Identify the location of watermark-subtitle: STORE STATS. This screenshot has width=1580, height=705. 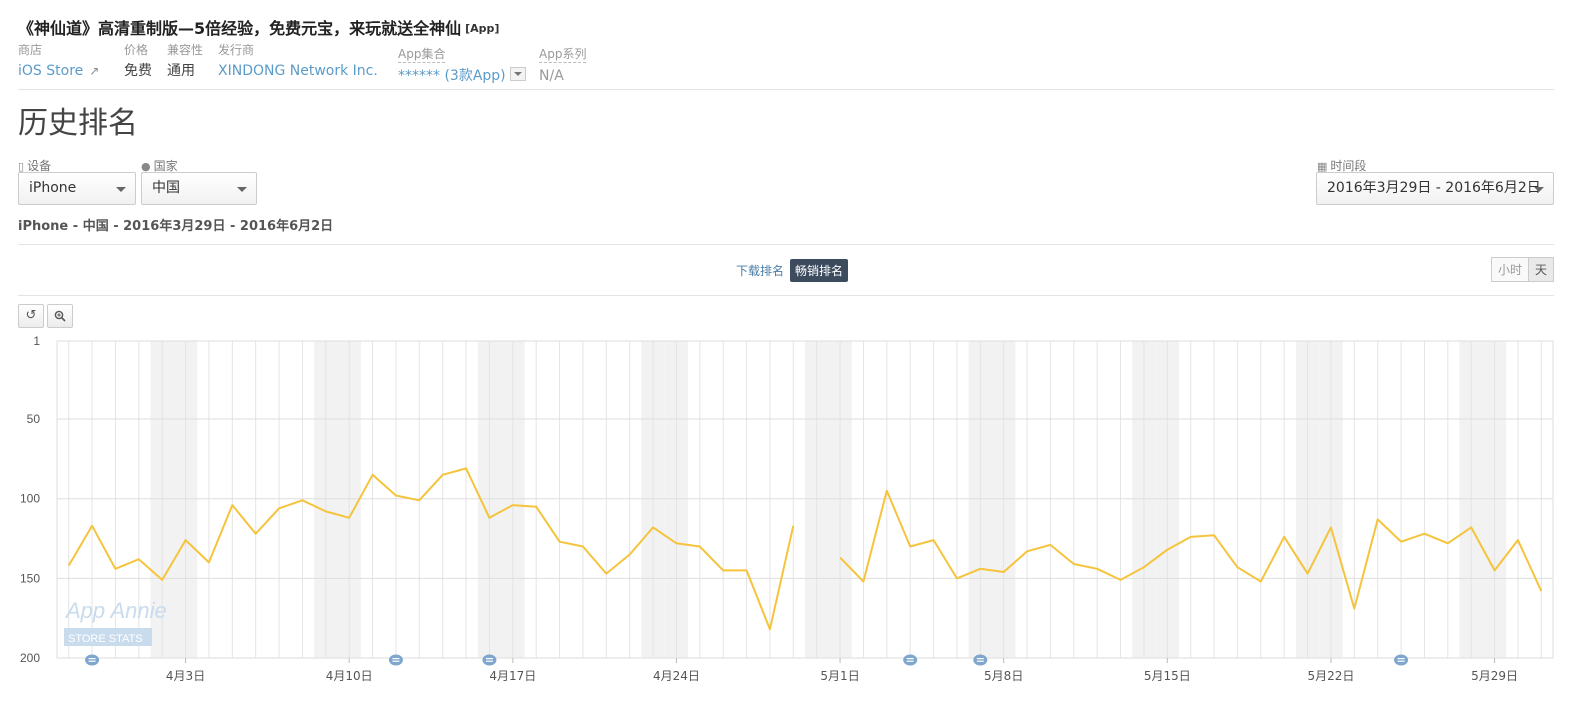
(105, 639).